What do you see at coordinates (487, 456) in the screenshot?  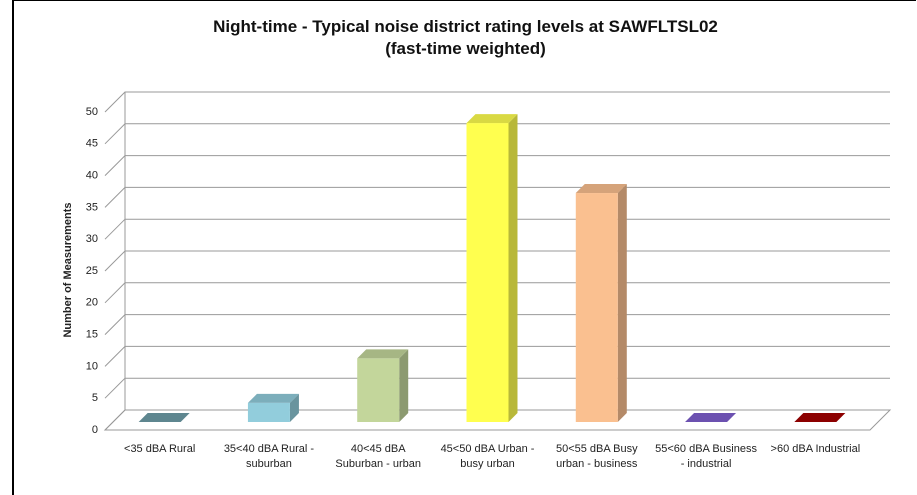 I see `x-tick-label: 45<50 dBA Urban - busy urban` at bounding box center [487, 456].